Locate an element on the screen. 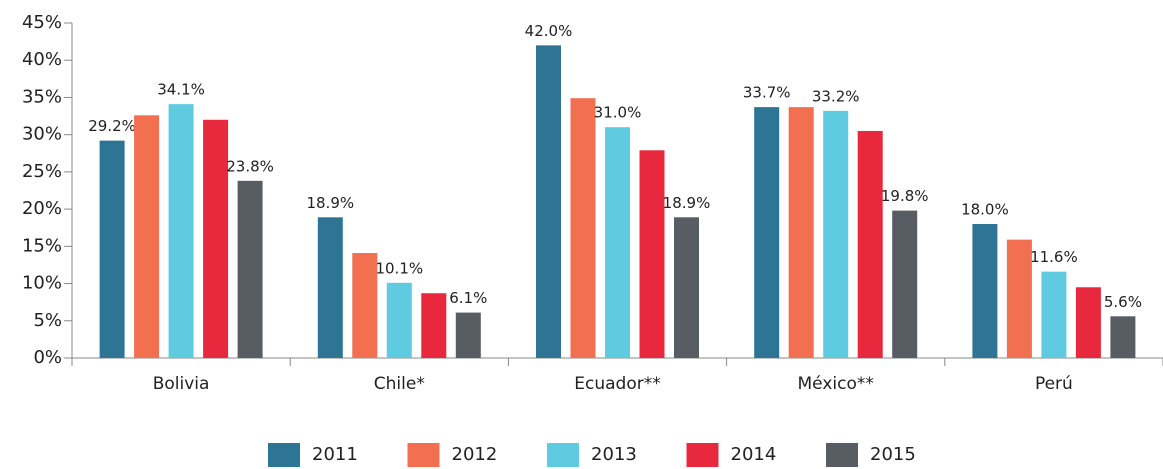  y-tick-label: 35% is located at coordinates (42, 96).